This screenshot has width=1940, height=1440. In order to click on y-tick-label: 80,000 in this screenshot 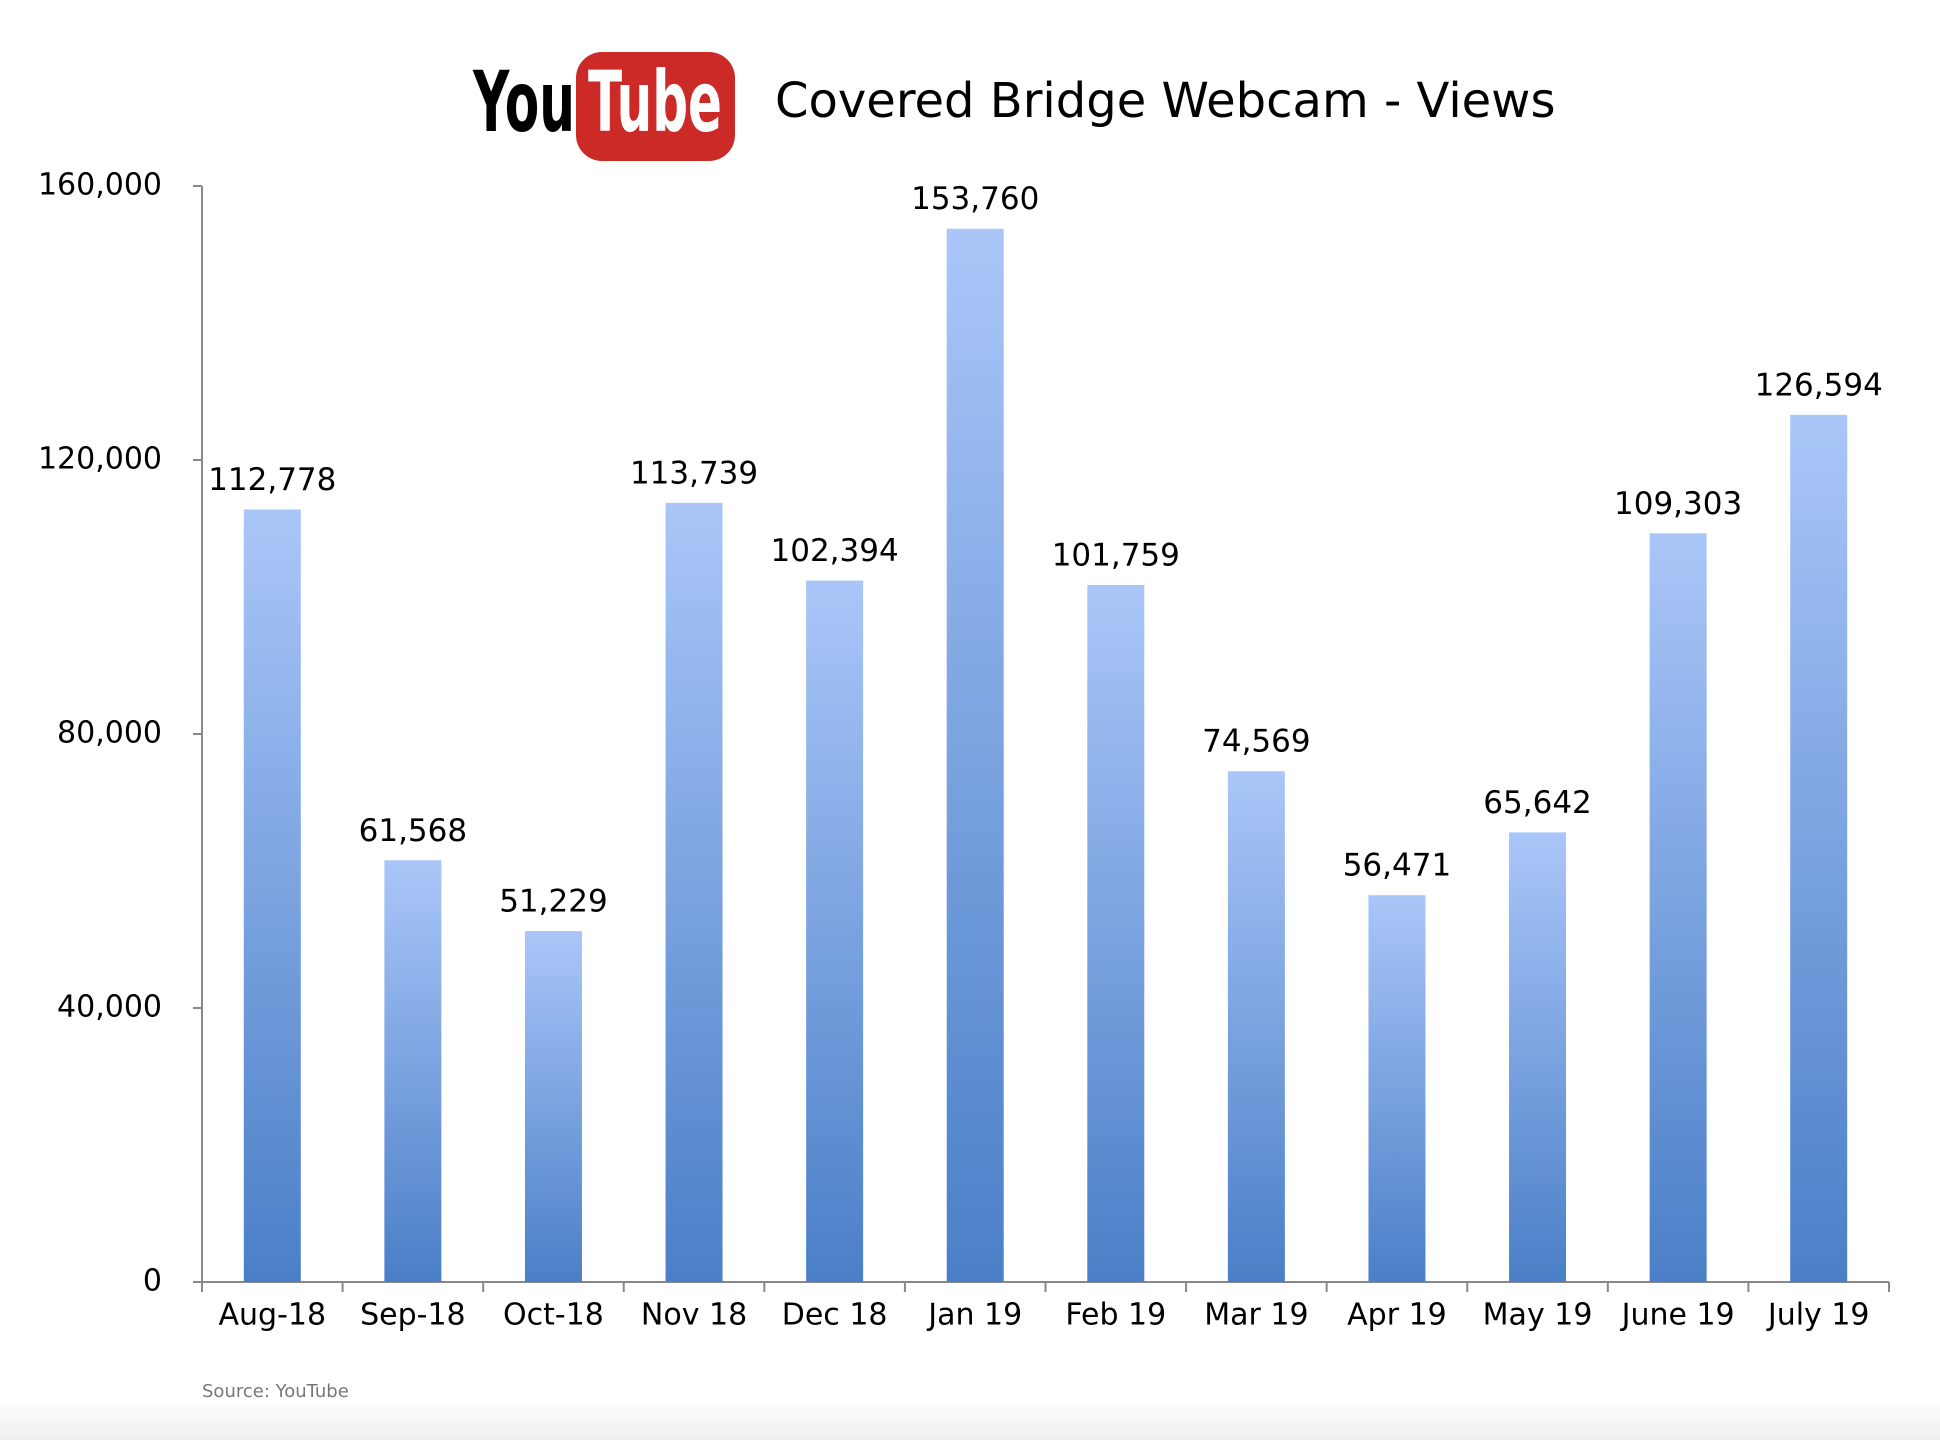, I will do `click(109, 733)`.